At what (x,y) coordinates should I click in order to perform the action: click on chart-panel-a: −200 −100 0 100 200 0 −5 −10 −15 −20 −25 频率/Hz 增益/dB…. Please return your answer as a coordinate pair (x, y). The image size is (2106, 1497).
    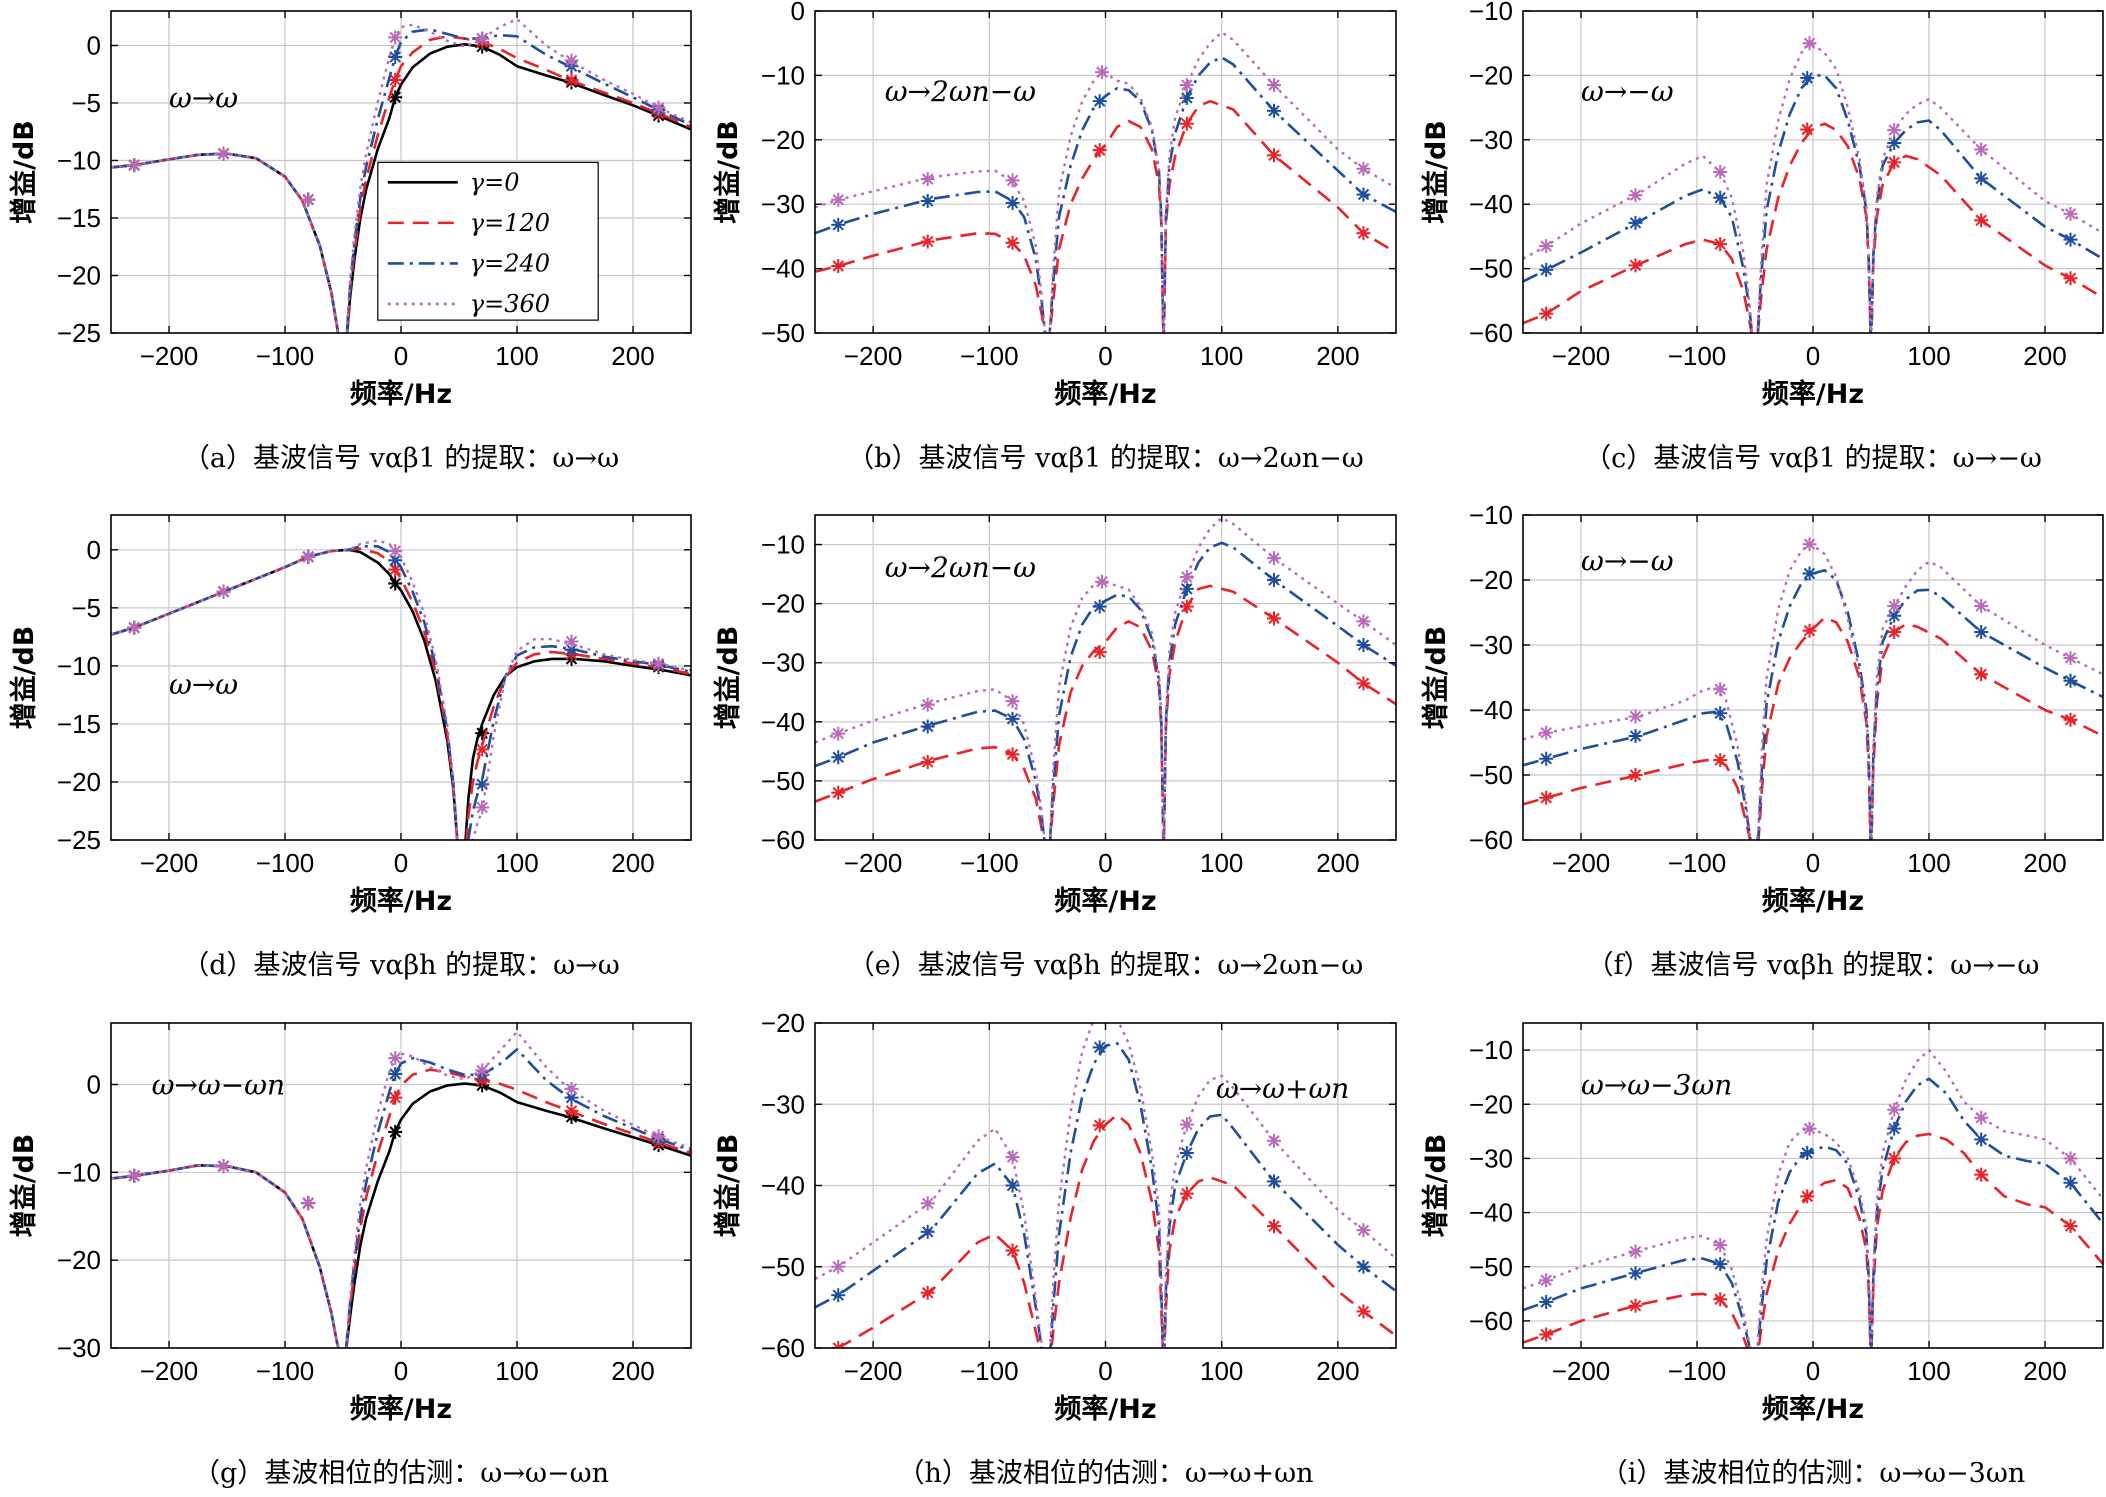
    Looking at the image, I should click on (350, 242).